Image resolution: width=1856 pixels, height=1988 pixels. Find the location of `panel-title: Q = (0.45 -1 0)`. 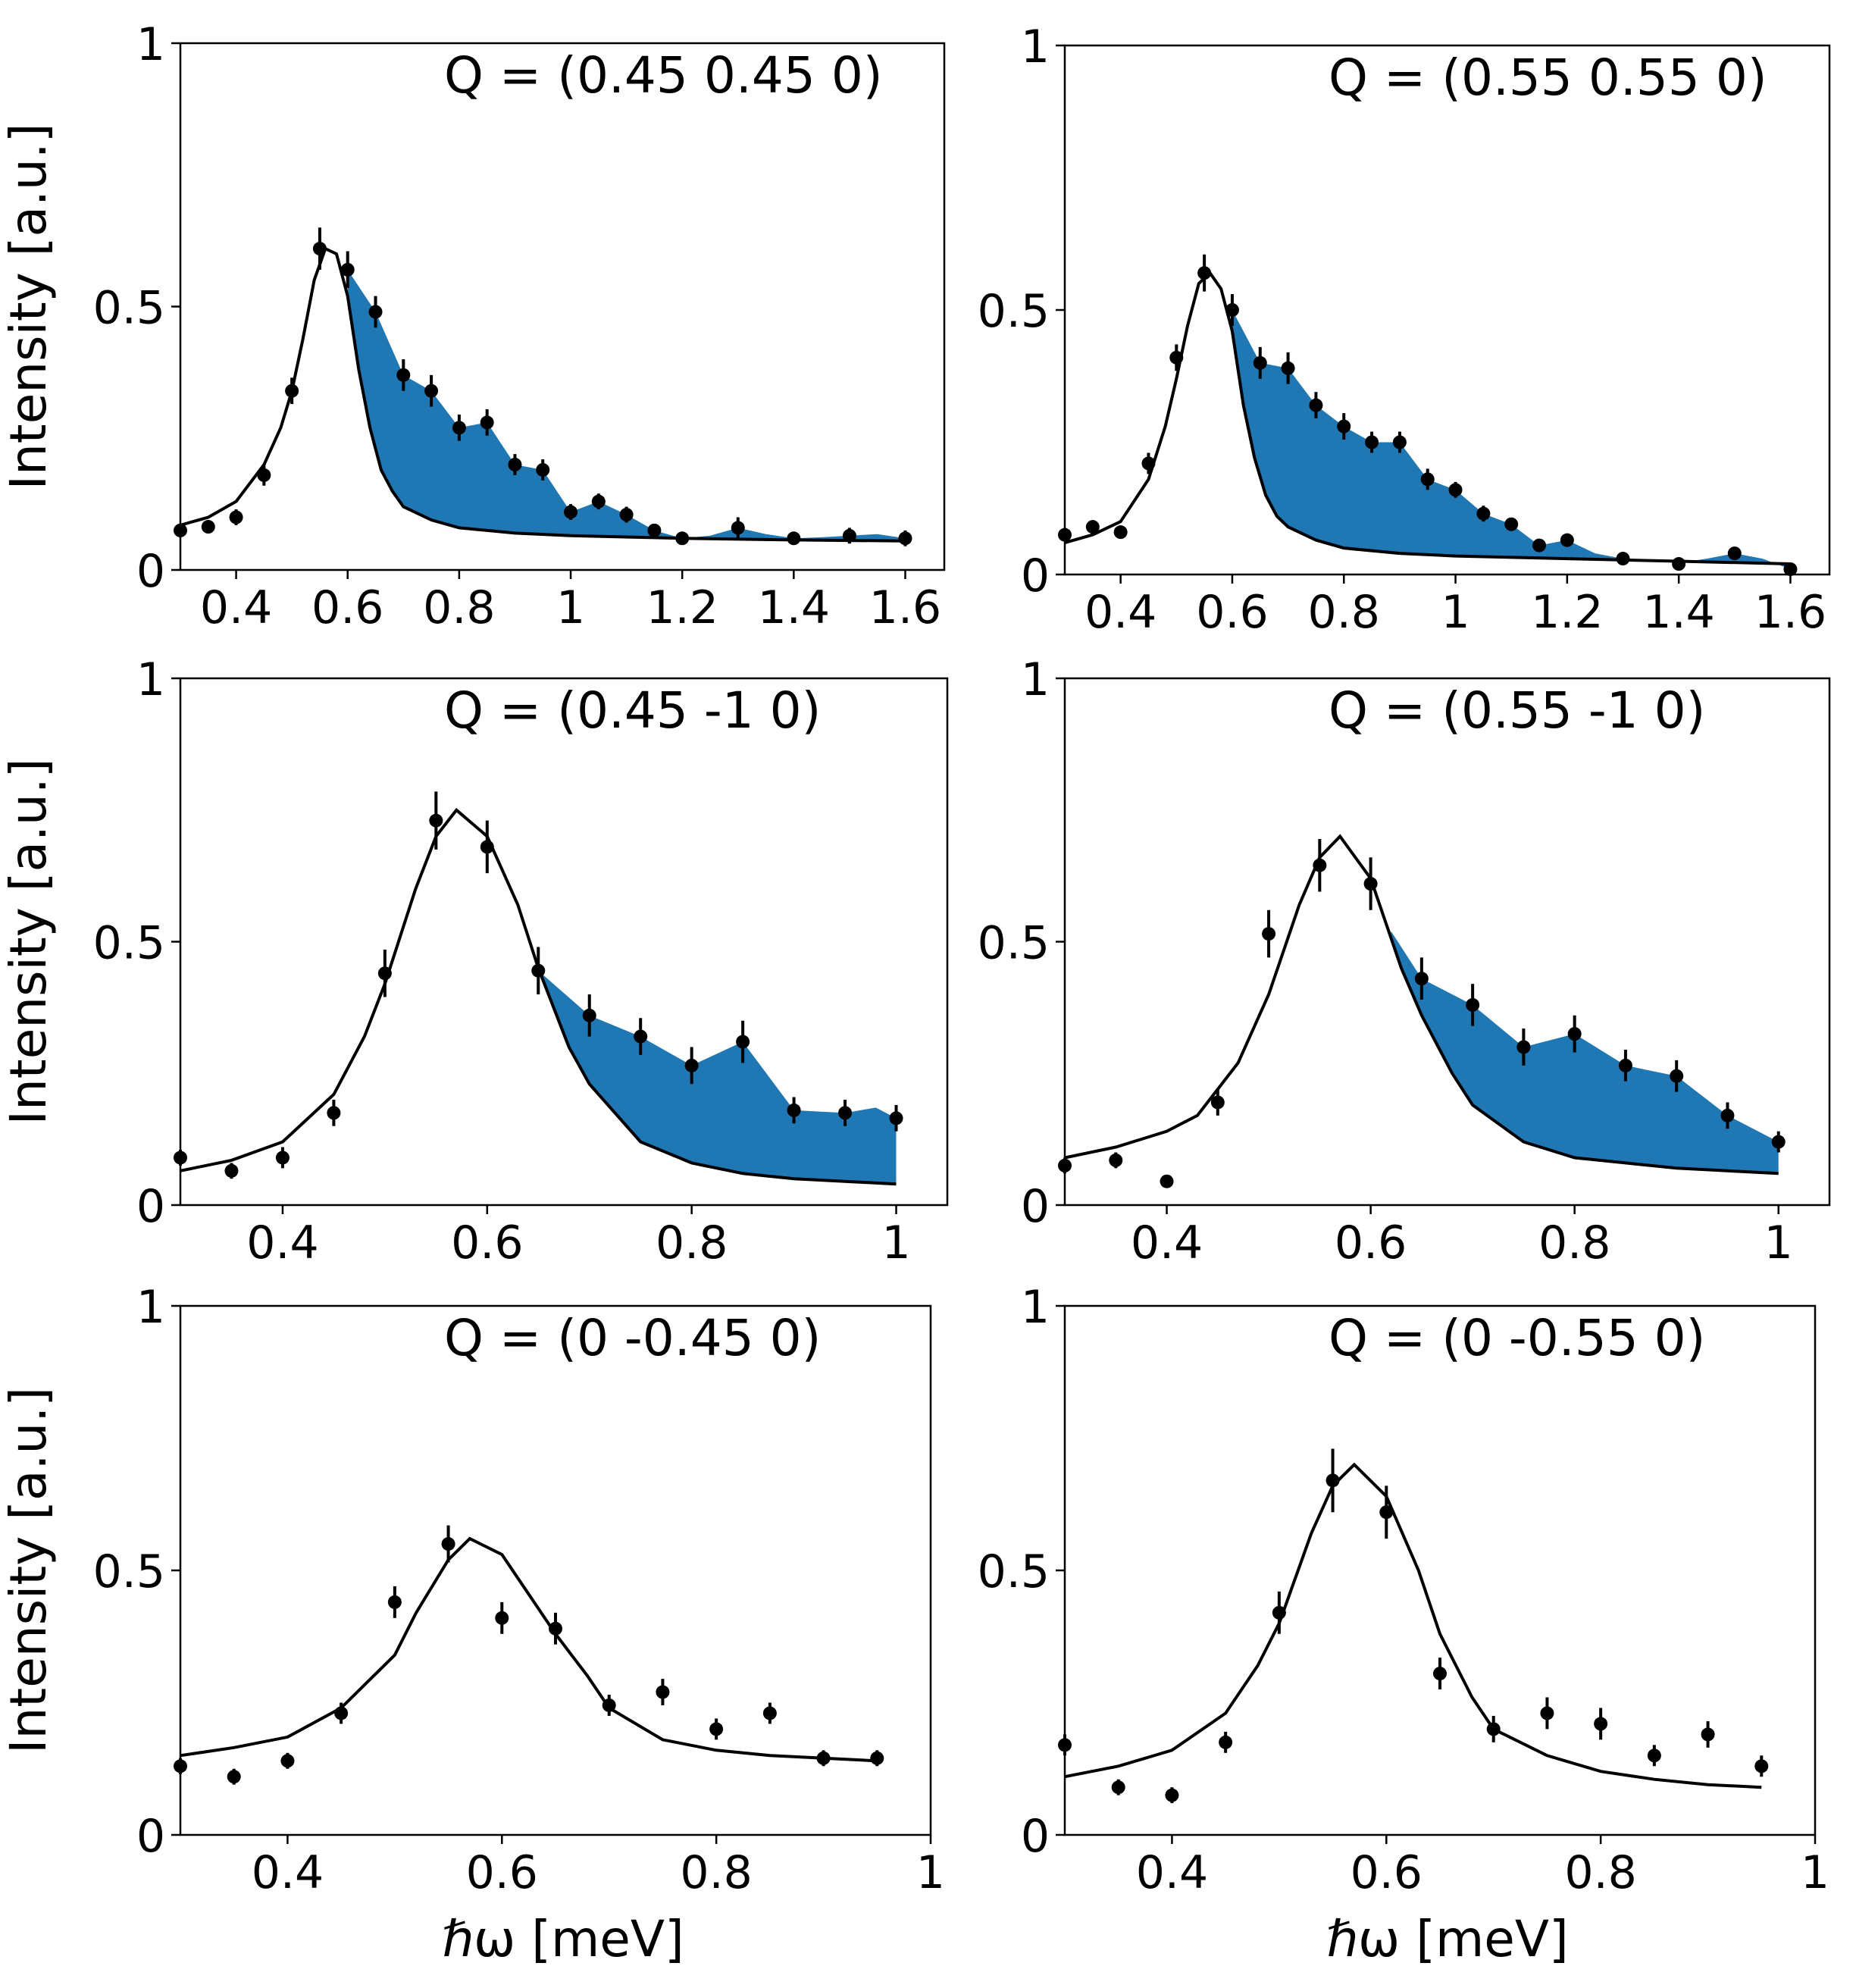

panel-title: Q = (0.45 -1 0) is located at coordinates (632, 710).